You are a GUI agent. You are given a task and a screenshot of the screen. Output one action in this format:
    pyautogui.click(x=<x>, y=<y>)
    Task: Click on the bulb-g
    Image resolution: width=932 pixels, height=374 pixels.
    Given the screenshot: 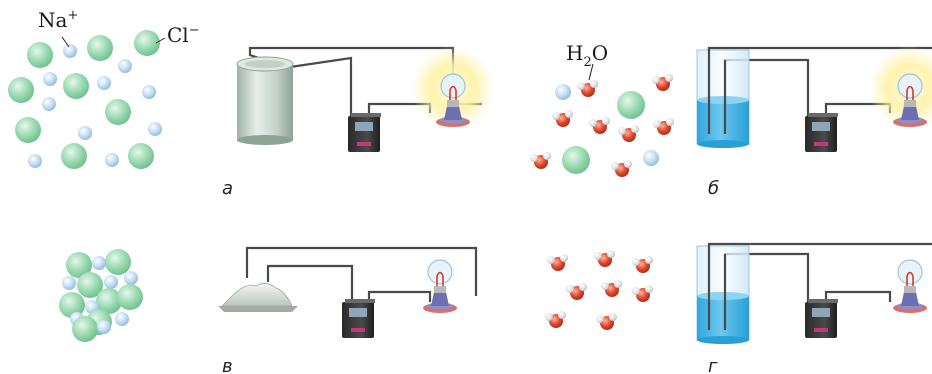 What is the action you would take?
    pyautogui.click(x=910, y=286)
    